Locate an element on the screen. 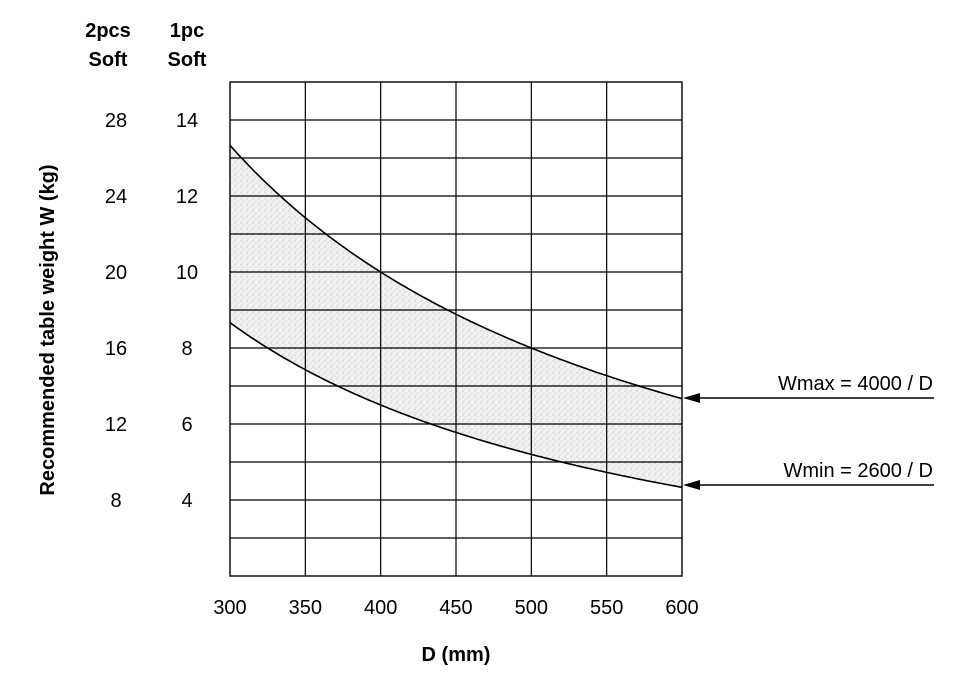  x-tick-label: 400 is located at coordinates (380, 608).